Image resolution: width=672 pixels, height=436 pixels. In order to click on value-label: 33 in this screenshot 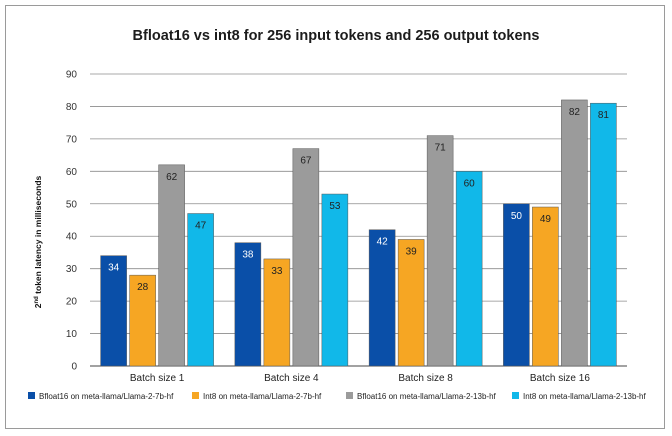, I will do `click(277, 271)`.